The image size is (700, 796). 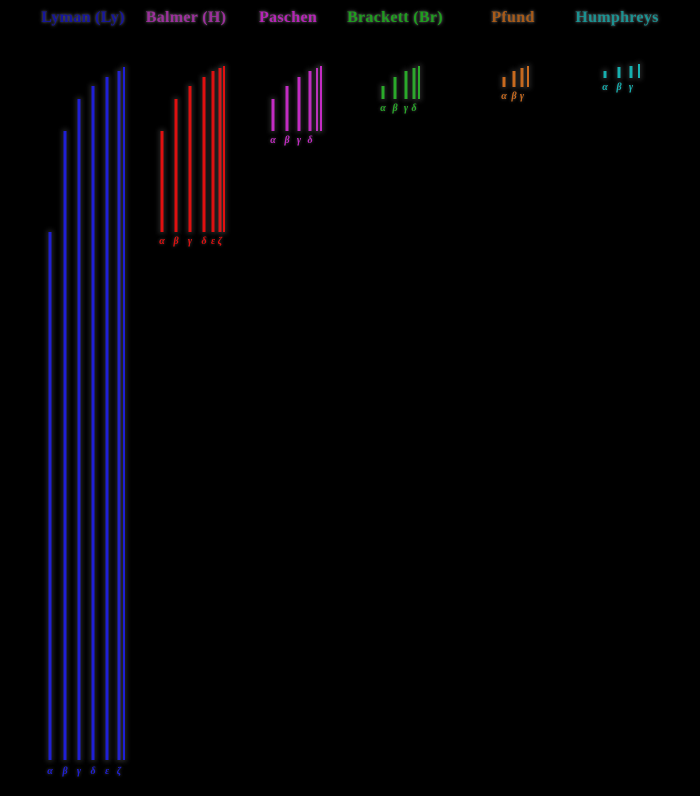 What do you see at coordinates (213, 241) in the screenshot?
I see `line-foot-label-balmer-4: ε` at bounding box center [213, 241].